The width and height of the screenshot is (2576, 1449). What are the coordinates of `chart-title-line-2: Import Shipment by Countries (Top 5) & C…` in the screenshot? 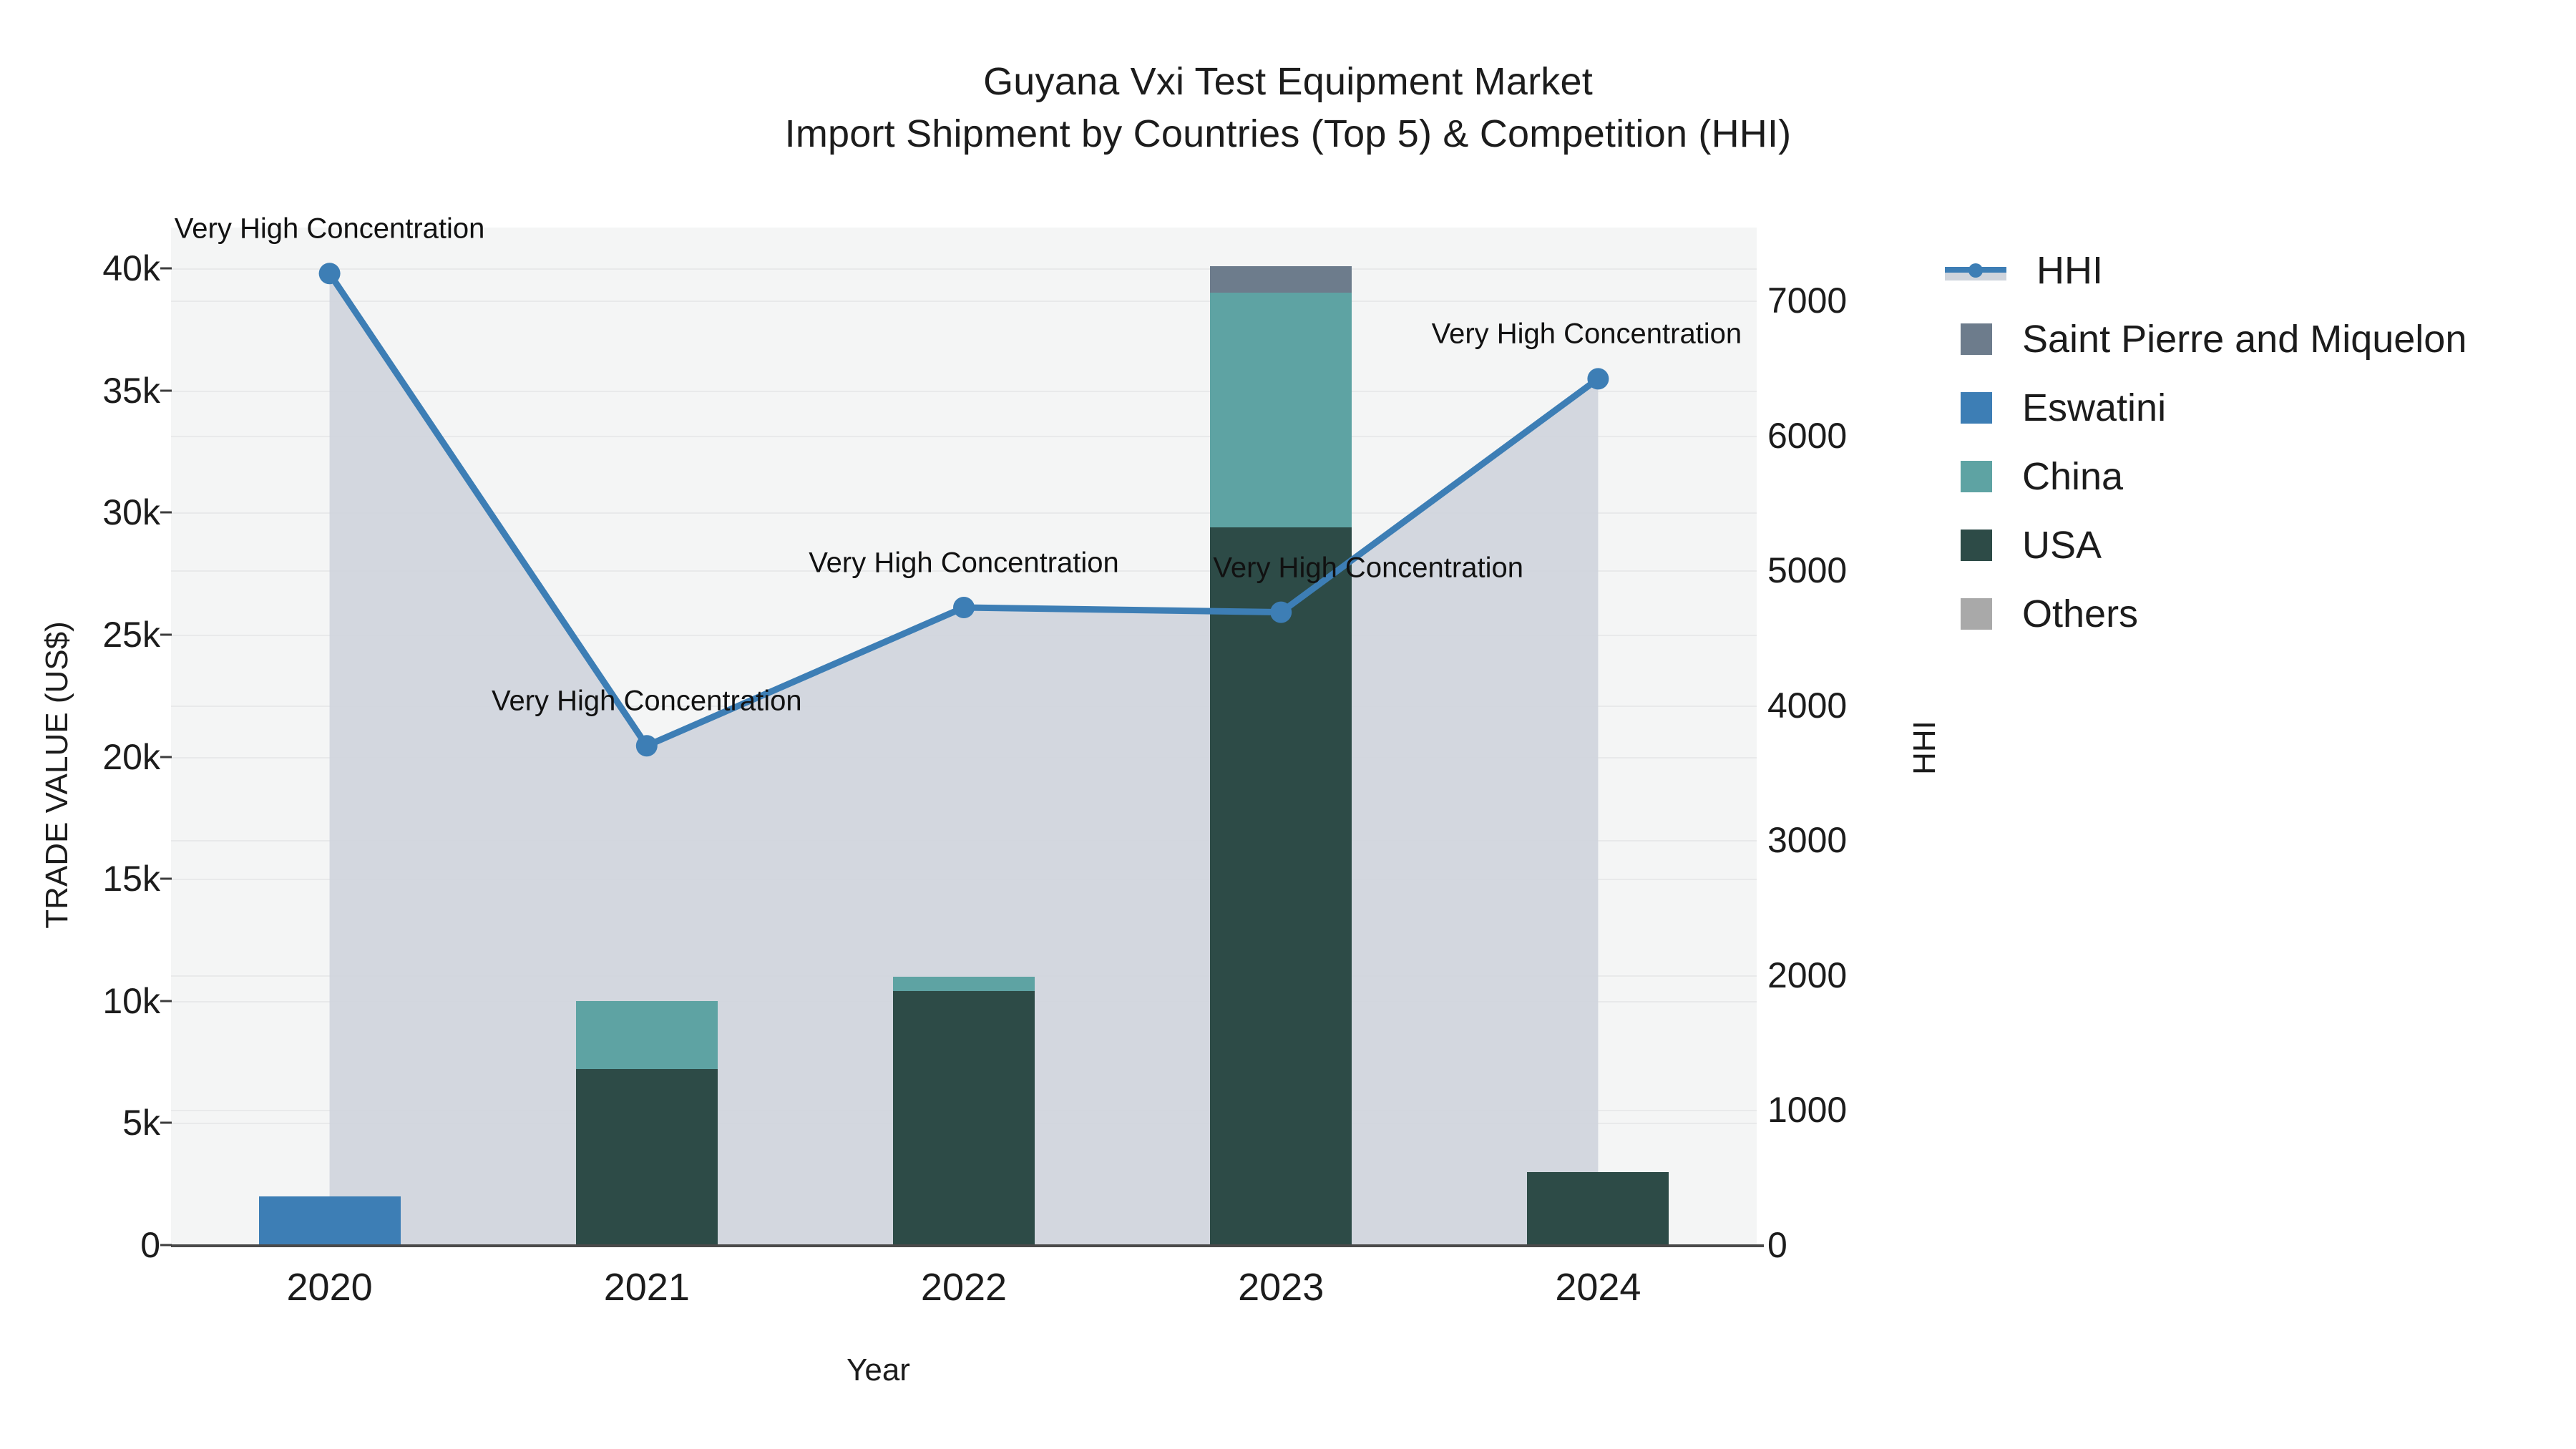 It's located at (1288, 134).